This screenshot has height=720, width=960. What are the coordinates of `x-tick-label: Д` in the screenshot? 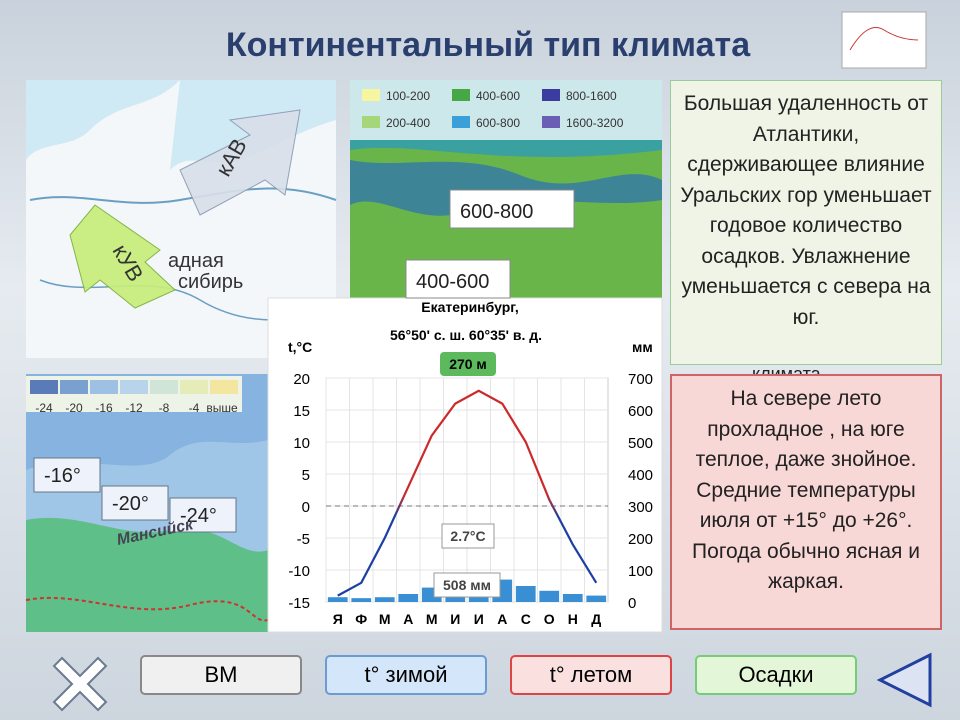 It's located at (596, 619).